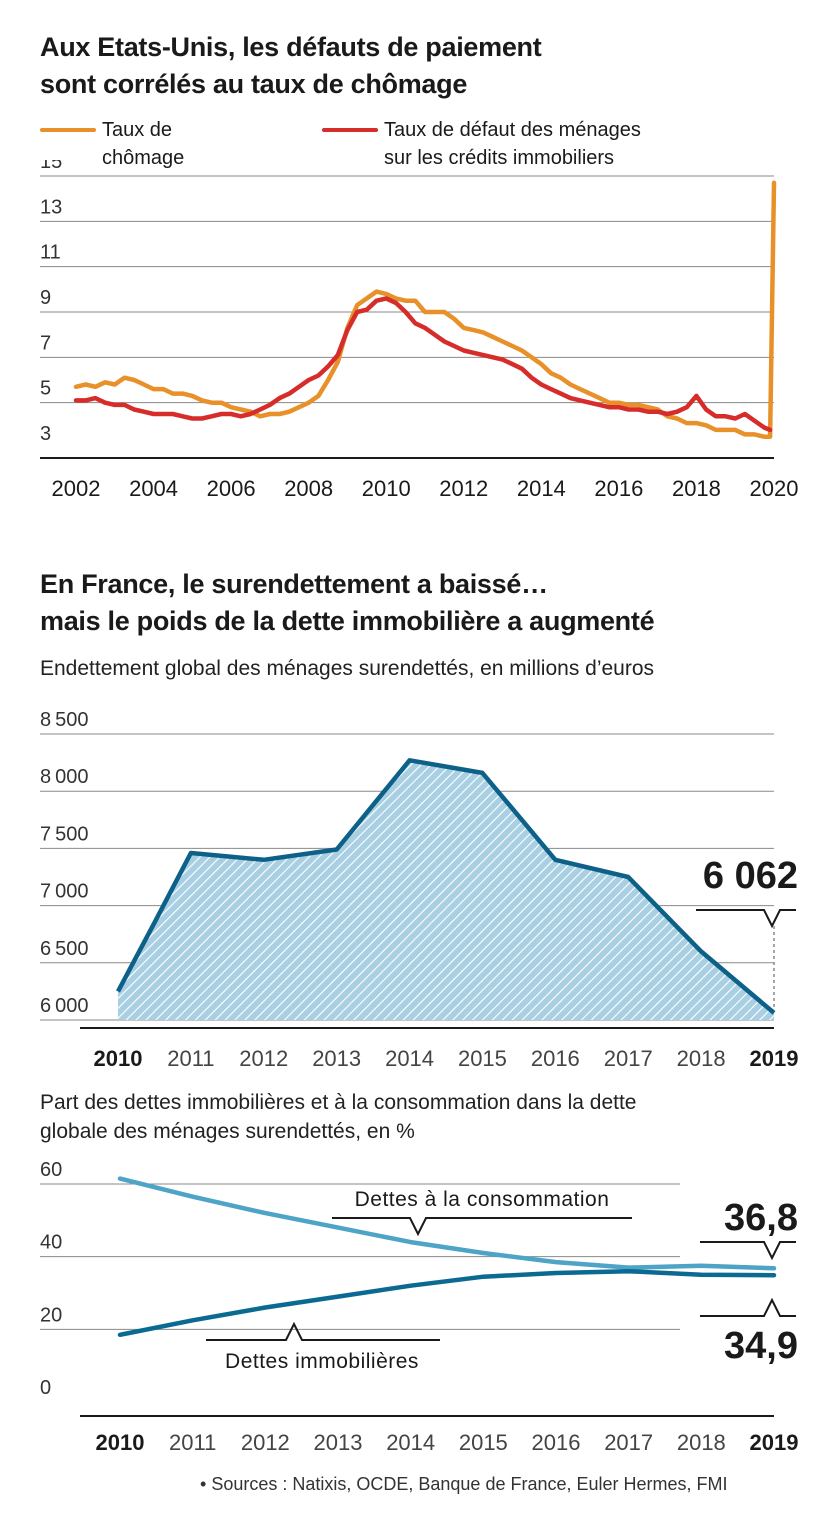  I want to click on legend-swatch-chomage, so click(68, 130).